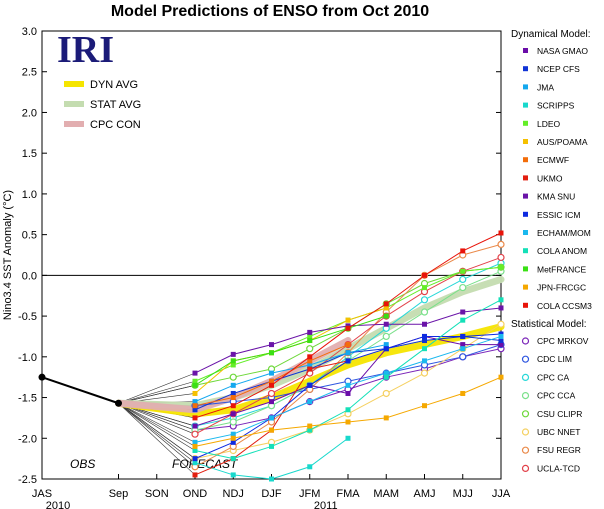 The height and width of the screenshot is (509, 604). I want to click on obs-connector, so click(157, 388).